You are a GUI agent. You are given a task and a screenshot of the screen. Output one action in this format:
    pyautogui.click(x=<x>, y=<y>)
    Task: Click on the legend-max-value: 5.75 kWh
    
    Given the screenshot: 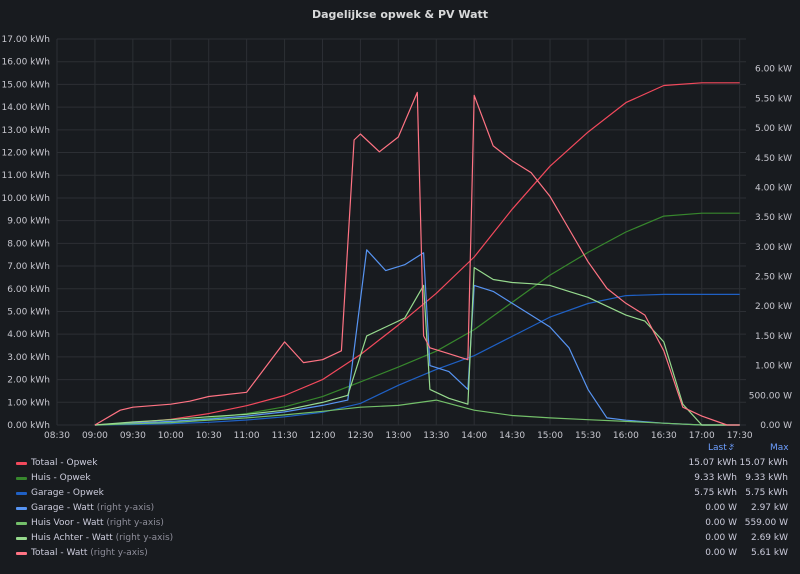 What is the action you would take?
    pyautogui.click(x=766, y=493)
    